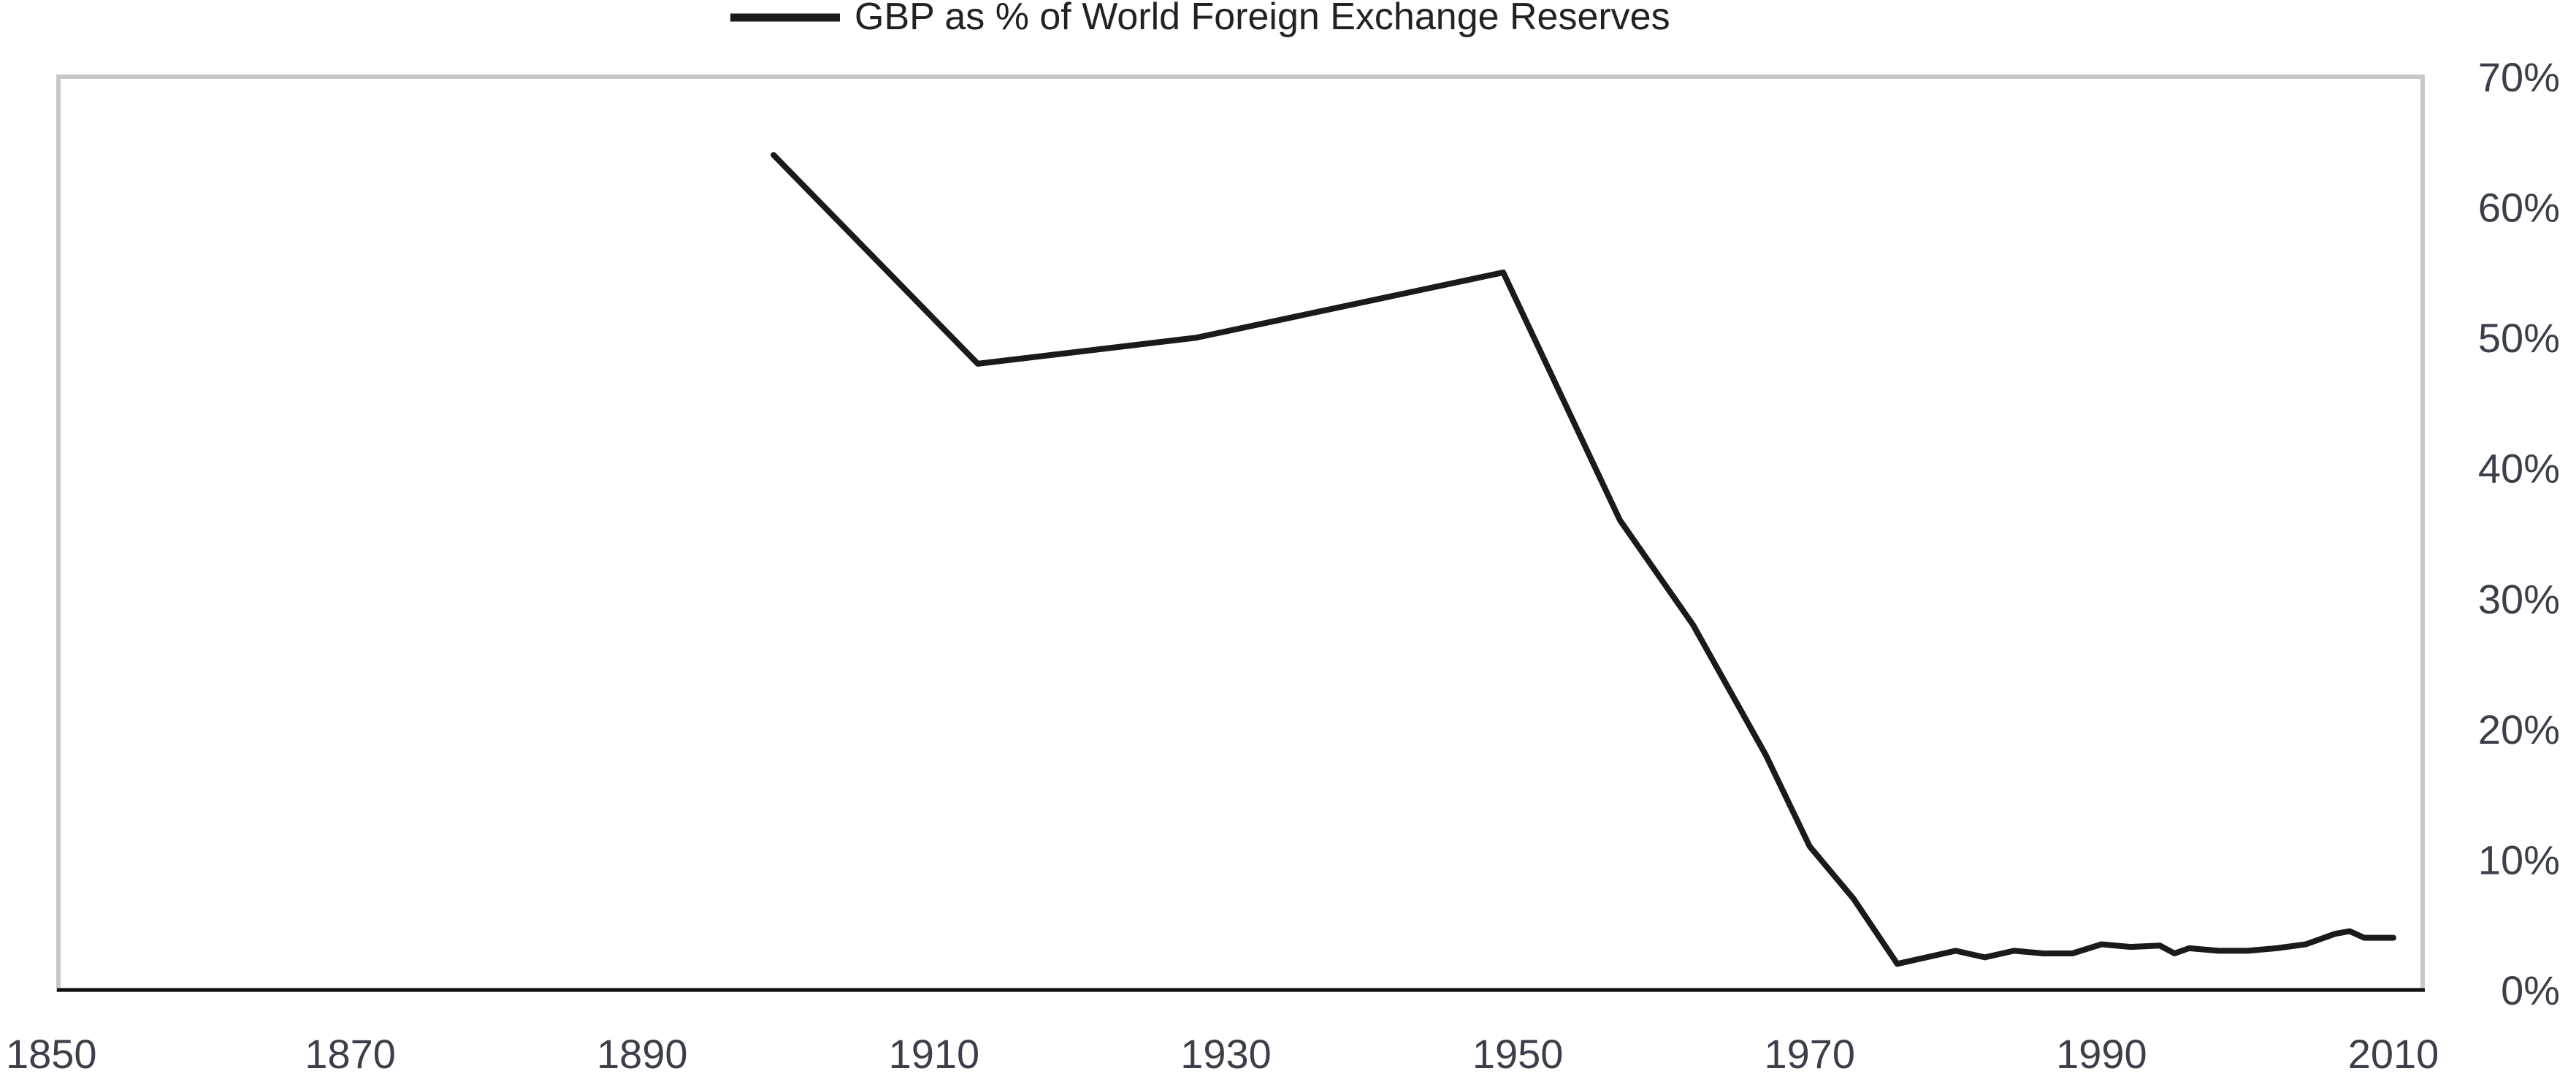  What do you see at coordinates (2519, 860) in the screenshot?
I see `y-tick-label: 10%` at bounding box center [2519, 860].